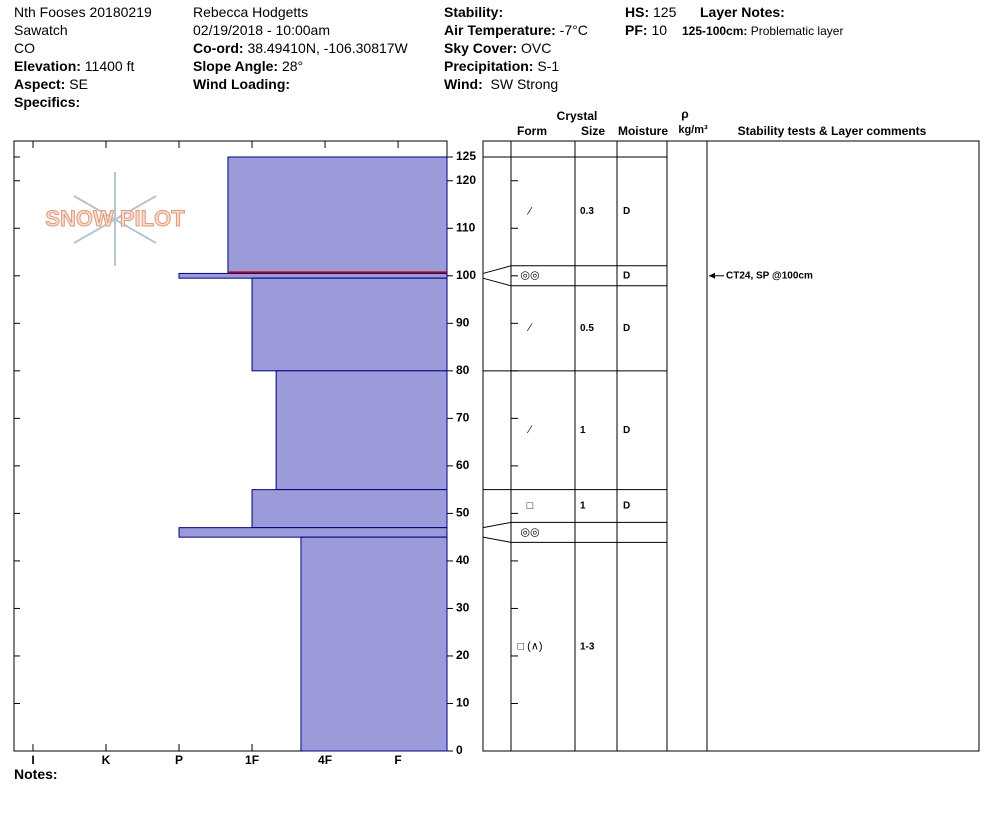 The image size is (994, 840). What do you see at coordinates (636, 30) in the screenshot?
I see `label: PF:` at bounding box center [636, 30].